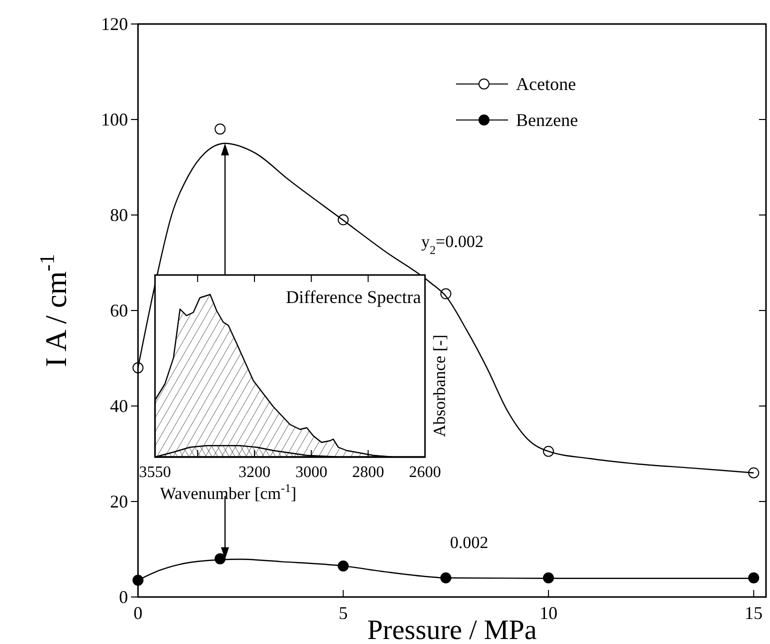 Image resolution: width=770 pixels, height=644 pixels. I want to click on x-tick-label: 0, so click(138, 613).